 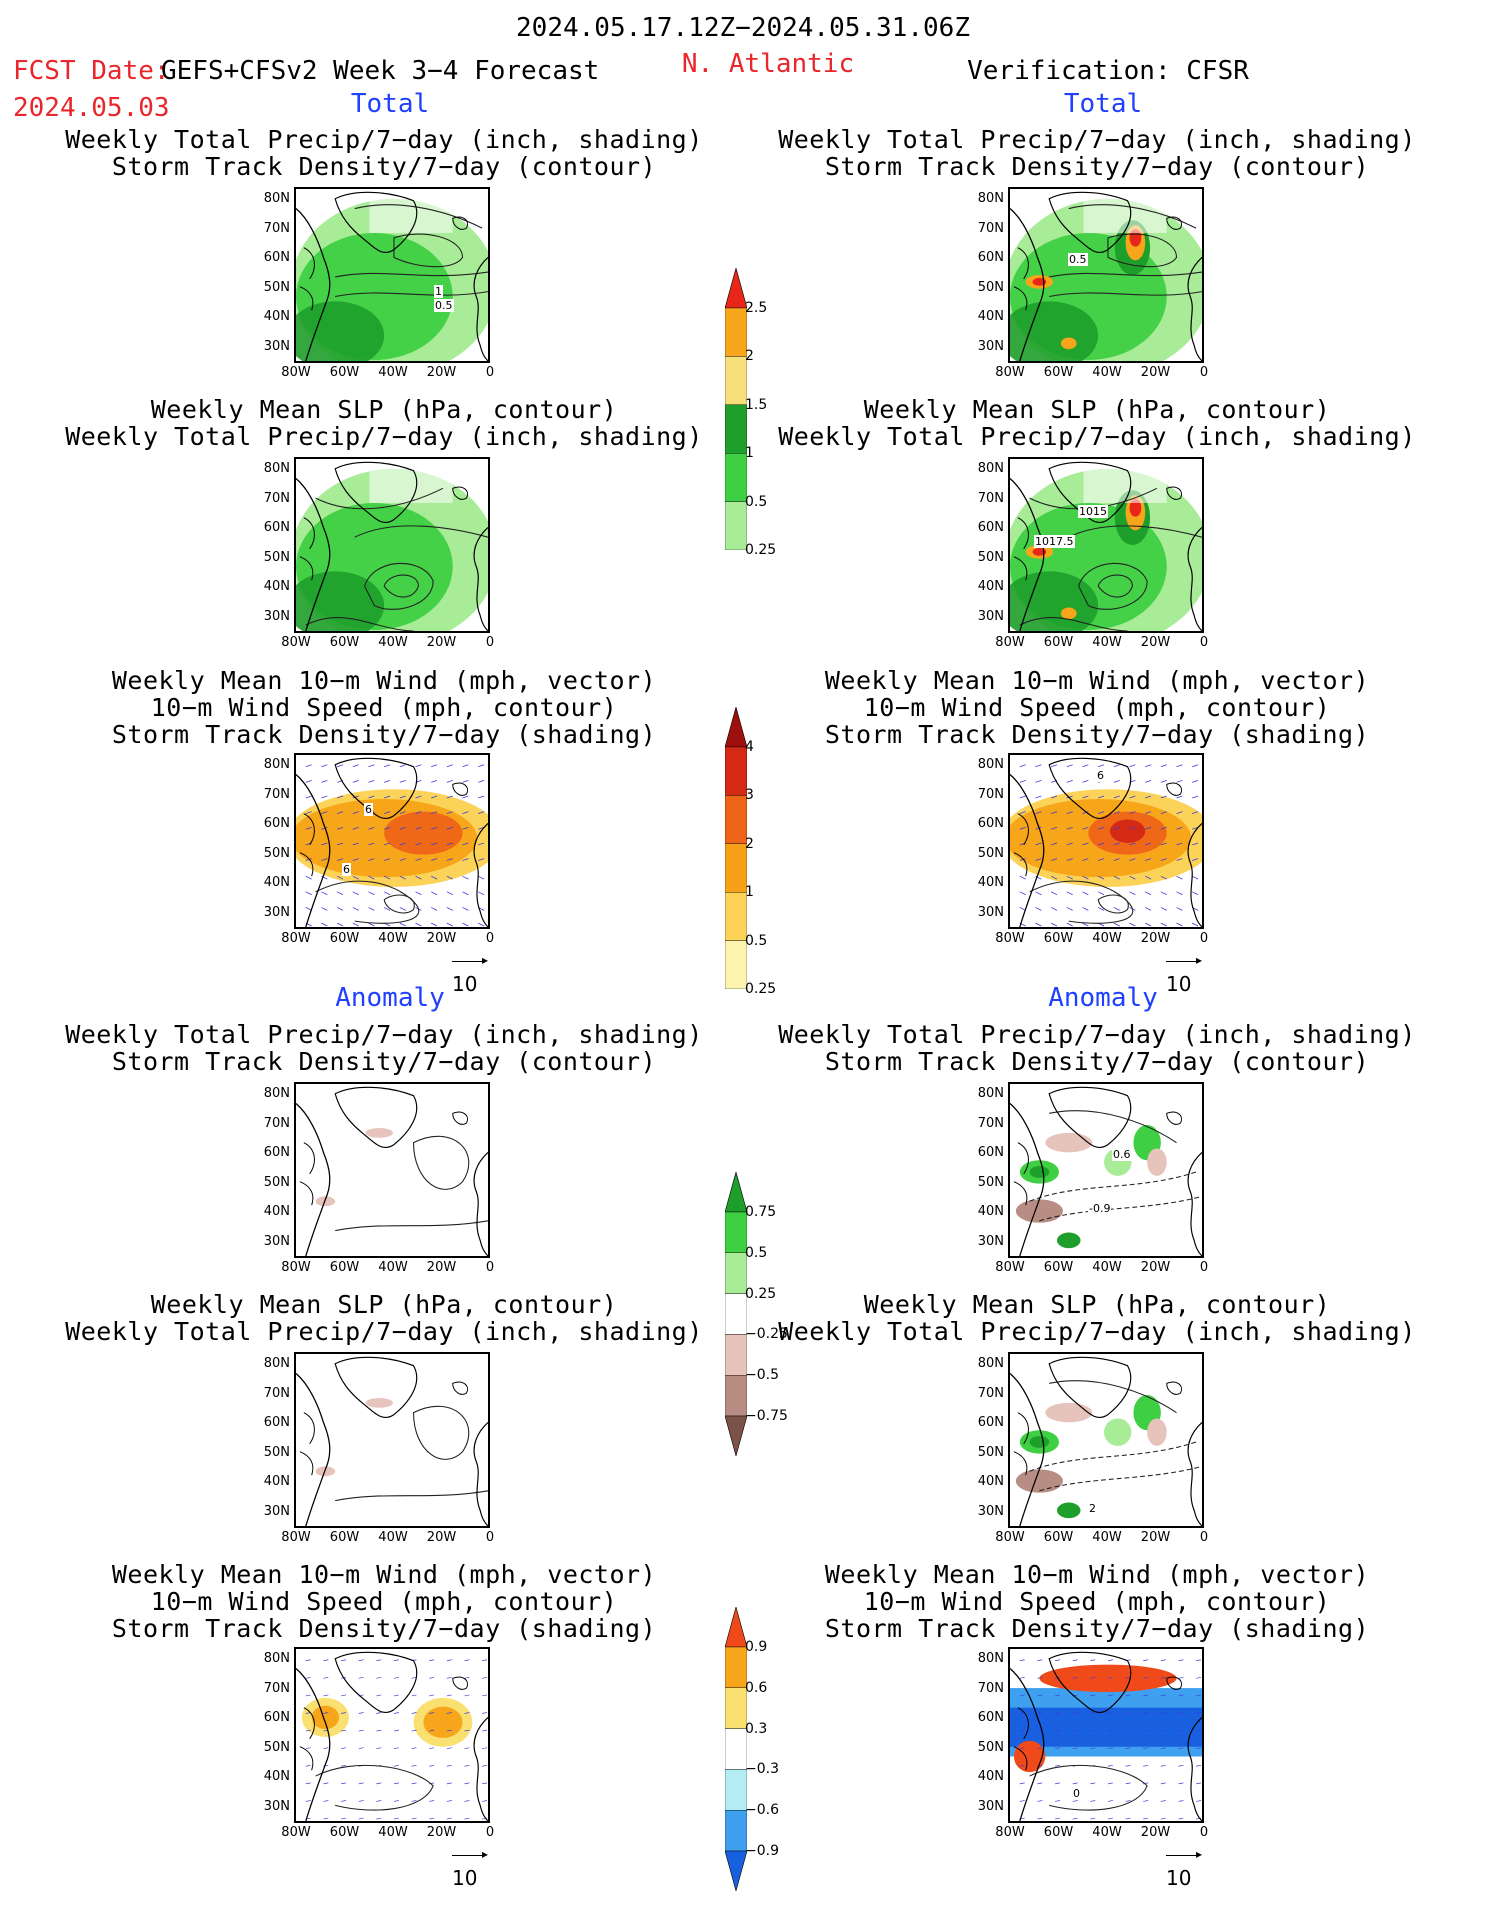 I want to click on lat-label: 30N, so click(x=990, y=346).